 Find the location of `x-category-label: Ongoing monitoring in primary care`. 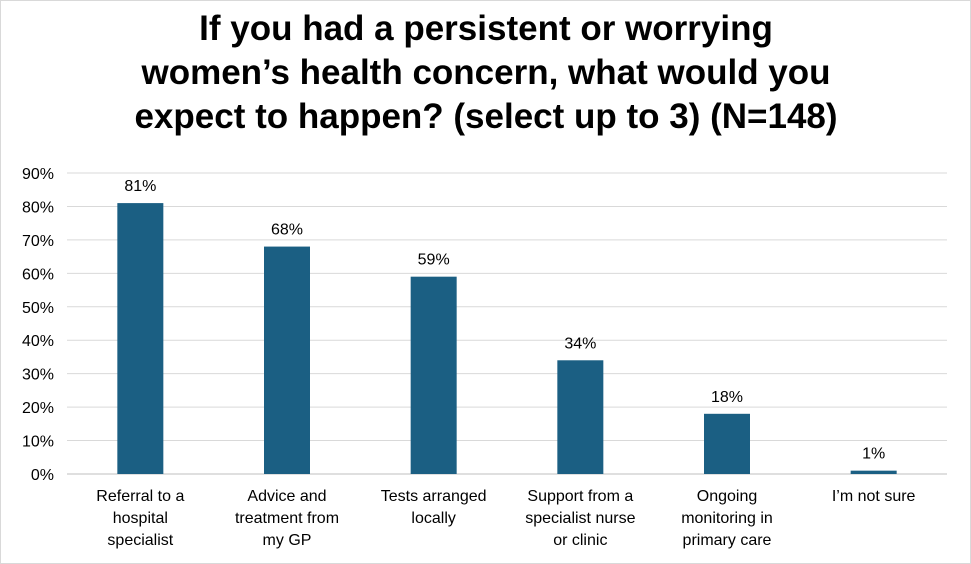

x-category-label: Ongoing monitoring in primary care is located at coordinates (727, 519).